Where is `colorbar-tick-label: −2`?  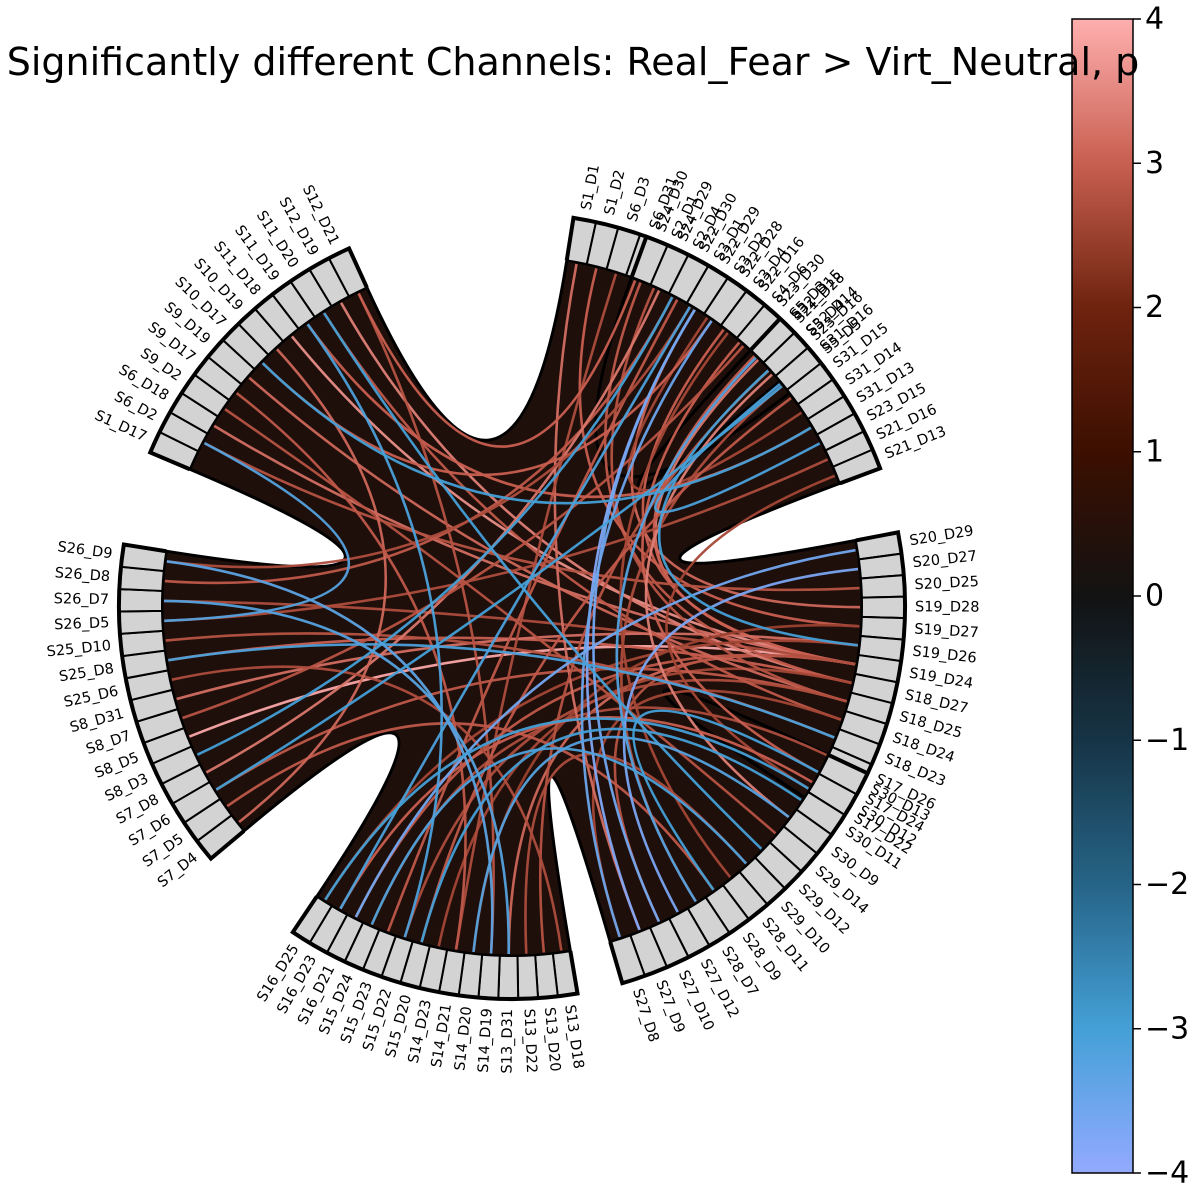 colorbar-tick-label: −2 is located at coordinates (1167, 884).